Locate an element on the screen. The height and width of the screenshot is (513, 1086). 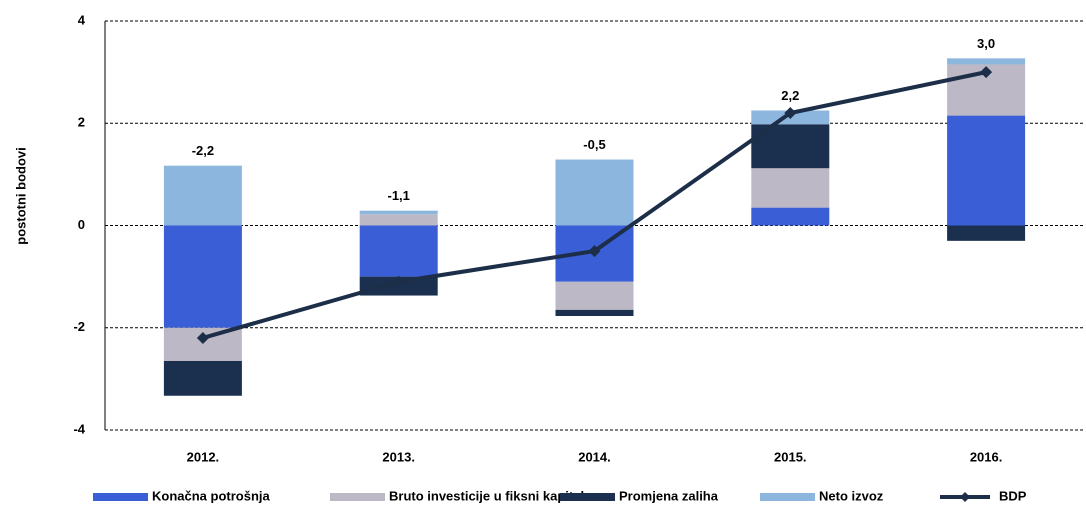
legend-label: Neto izvoz is located at coordinates (851, 495).